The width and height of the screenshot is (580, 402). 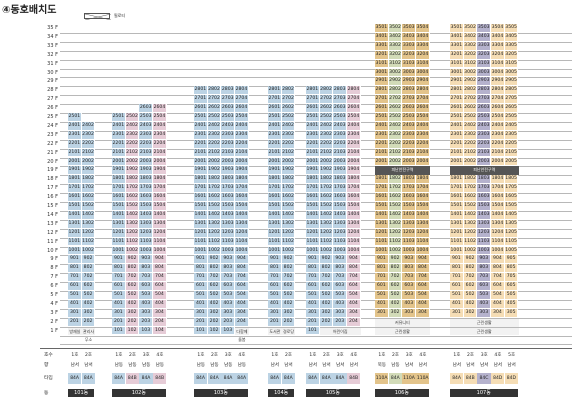 I want to click on unit-cell: 1802, so click(x=395, y=180).